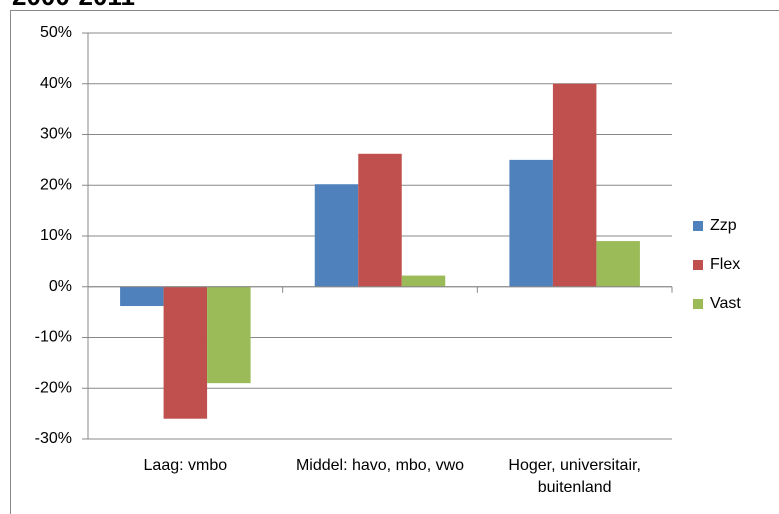 This screenshot has height=514, width=779. What do you see at coordinates (725, 264) in the screenshot?
I see `legend-label: Flex` at bounding box center [725, 264].